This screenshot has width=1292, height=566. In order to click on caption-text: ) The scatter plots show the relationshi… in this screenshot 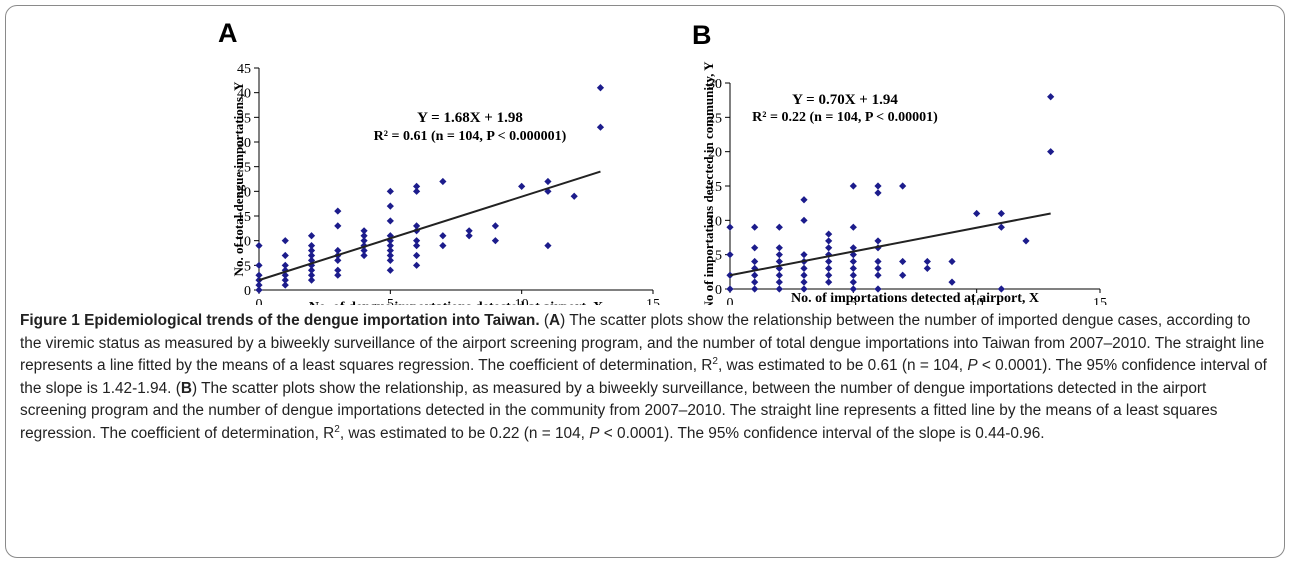, I will do `click(642, 343)`.